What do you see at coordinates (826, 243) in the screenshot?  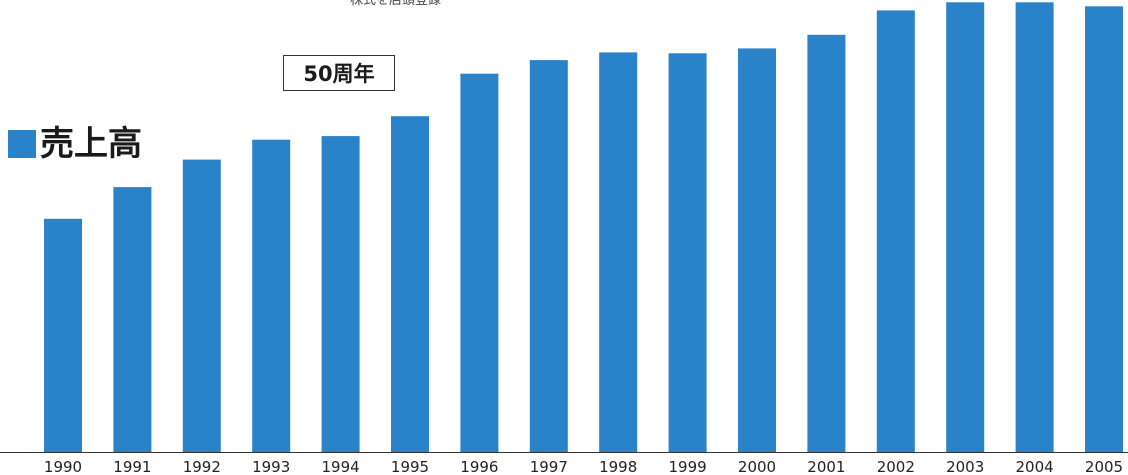 I see `bar-2001` at bounding box center [826, 243].